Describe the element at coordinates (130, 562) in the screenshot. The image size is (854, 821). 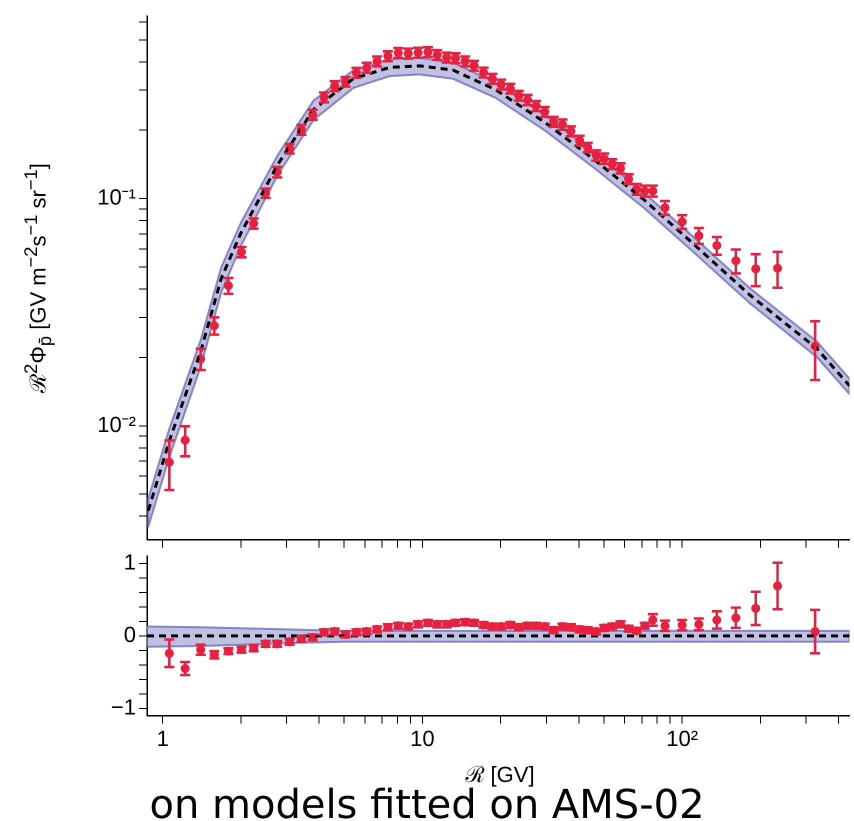
I see `y-tick-label: 1` at that location.